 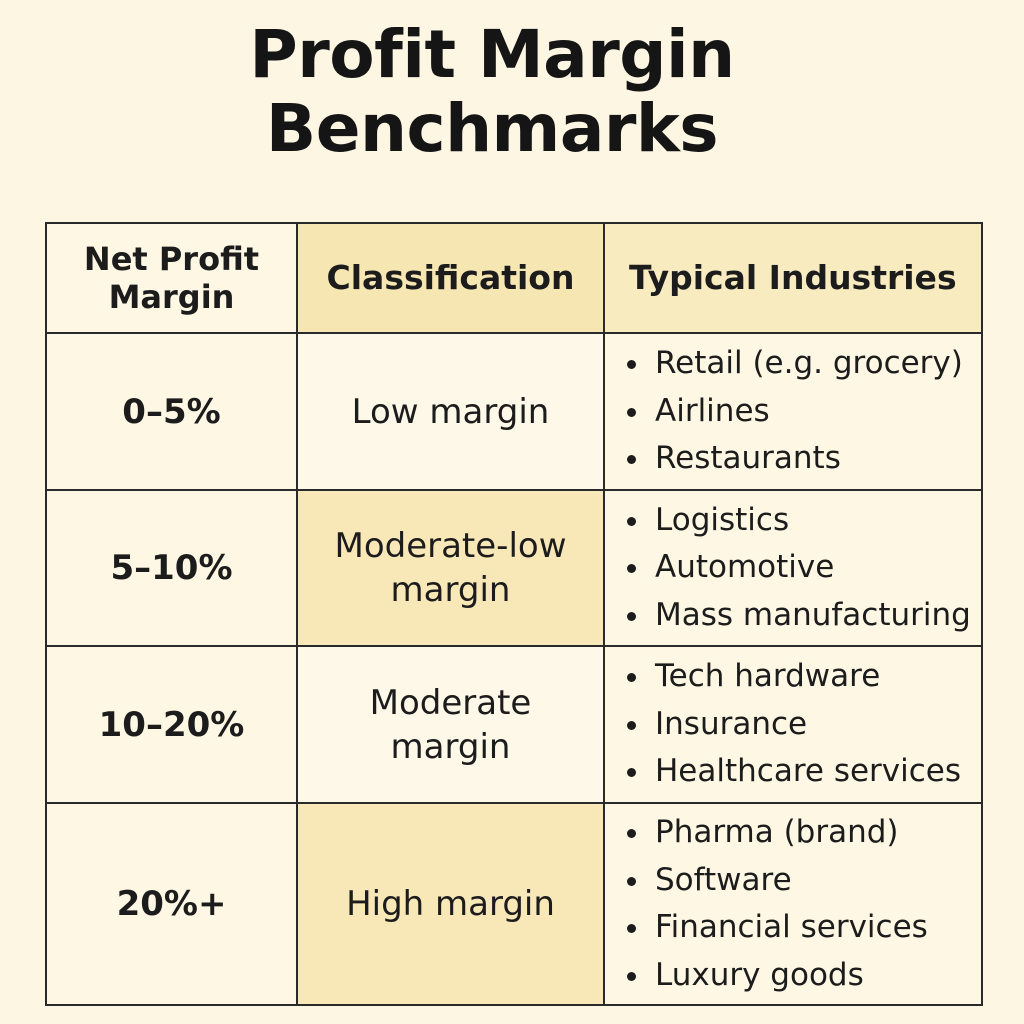 What do you see at coordinates (803, 928) in the screenshot?
I see `industry-item: Financial services` at bounding box center [803, 928].